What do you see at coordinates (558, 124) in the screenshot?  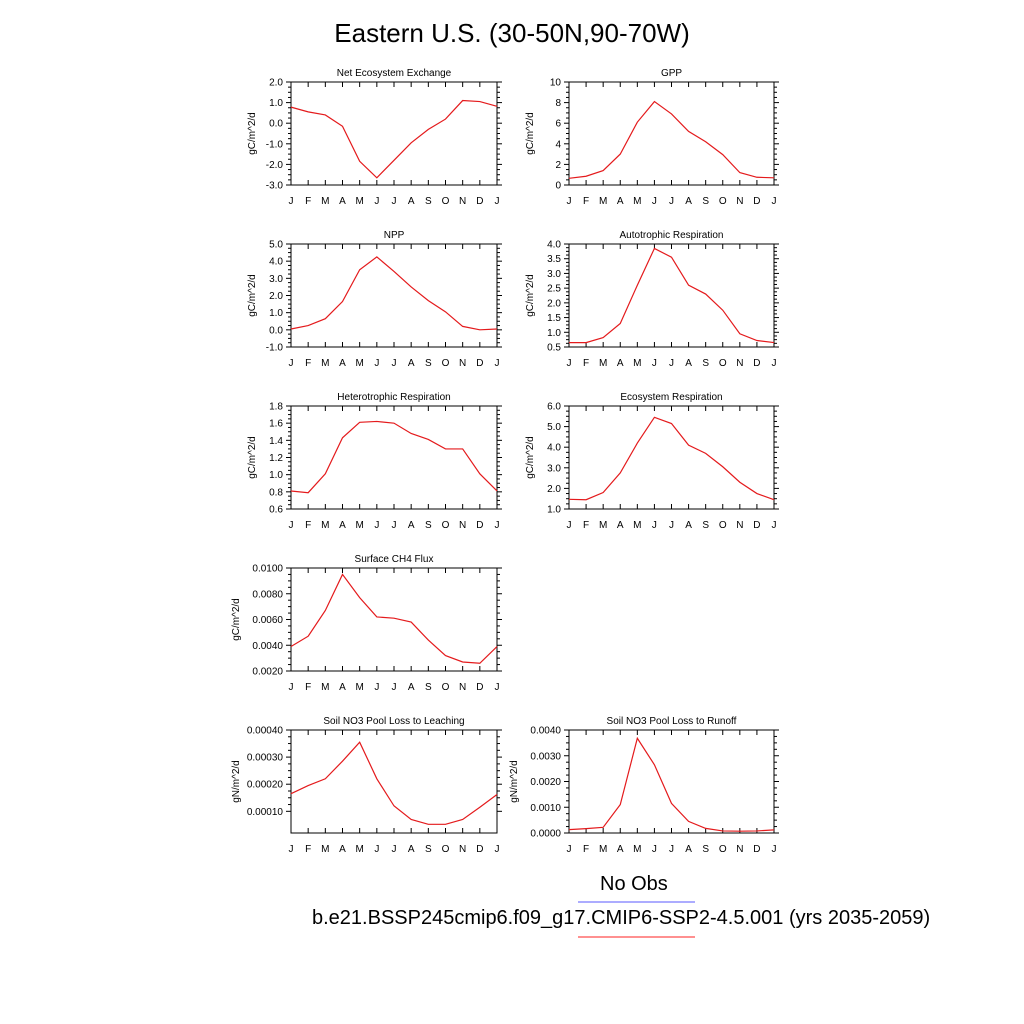 I see `y-tick-label: 6` at bounding box center [558, 124].